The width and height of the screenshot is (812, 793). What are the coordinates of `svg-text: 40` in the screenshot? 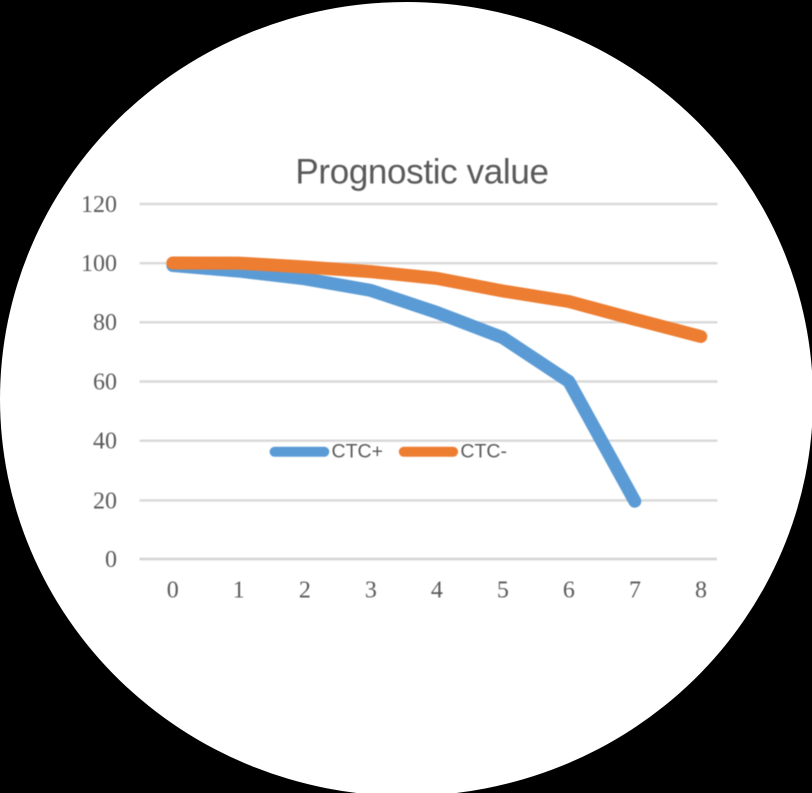 It's located at (105, 442).